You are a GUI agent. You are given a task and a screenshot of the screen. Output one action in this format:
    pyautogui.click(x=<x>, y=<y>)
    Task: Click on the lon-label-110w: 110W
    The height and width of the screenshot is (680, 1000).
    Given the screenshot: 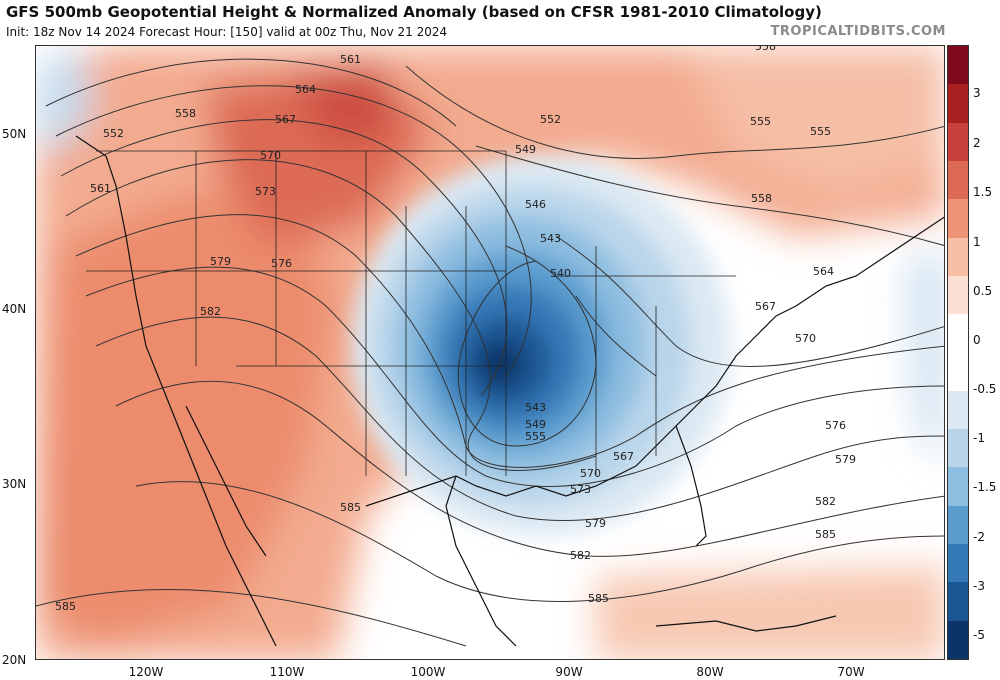 What is the action you would take?
    pyautogui.click(x=287, y=672)
    